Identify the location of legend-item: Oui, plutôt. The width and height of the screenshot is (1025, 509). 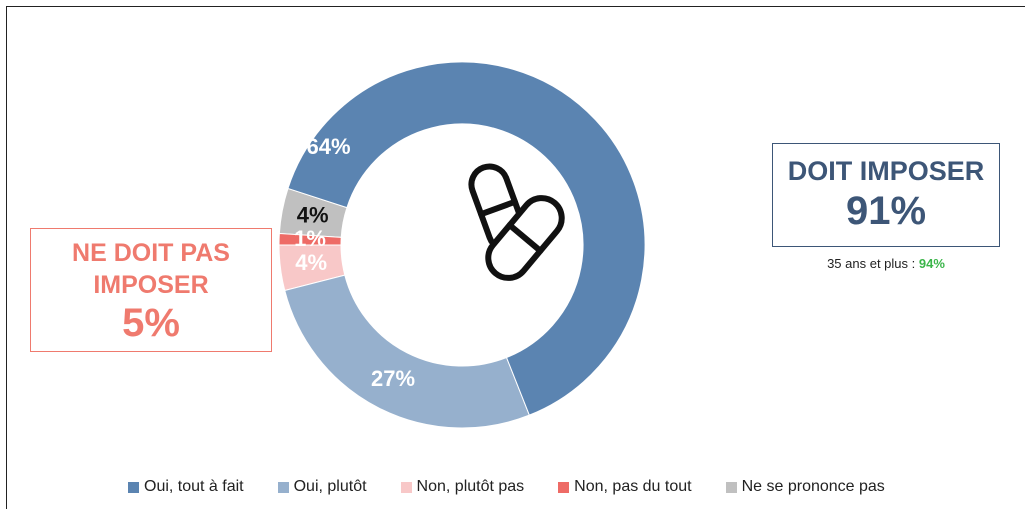
(322, 487).